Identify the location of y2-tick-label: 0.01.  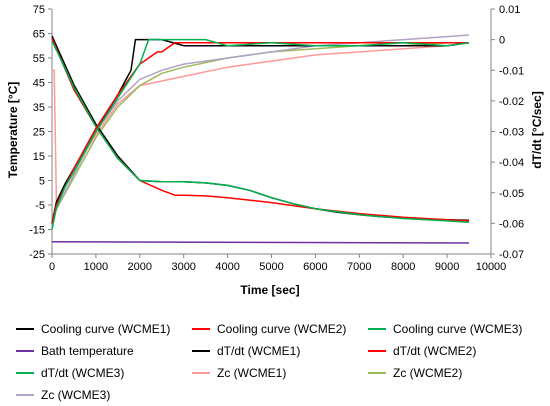
(509, 10).